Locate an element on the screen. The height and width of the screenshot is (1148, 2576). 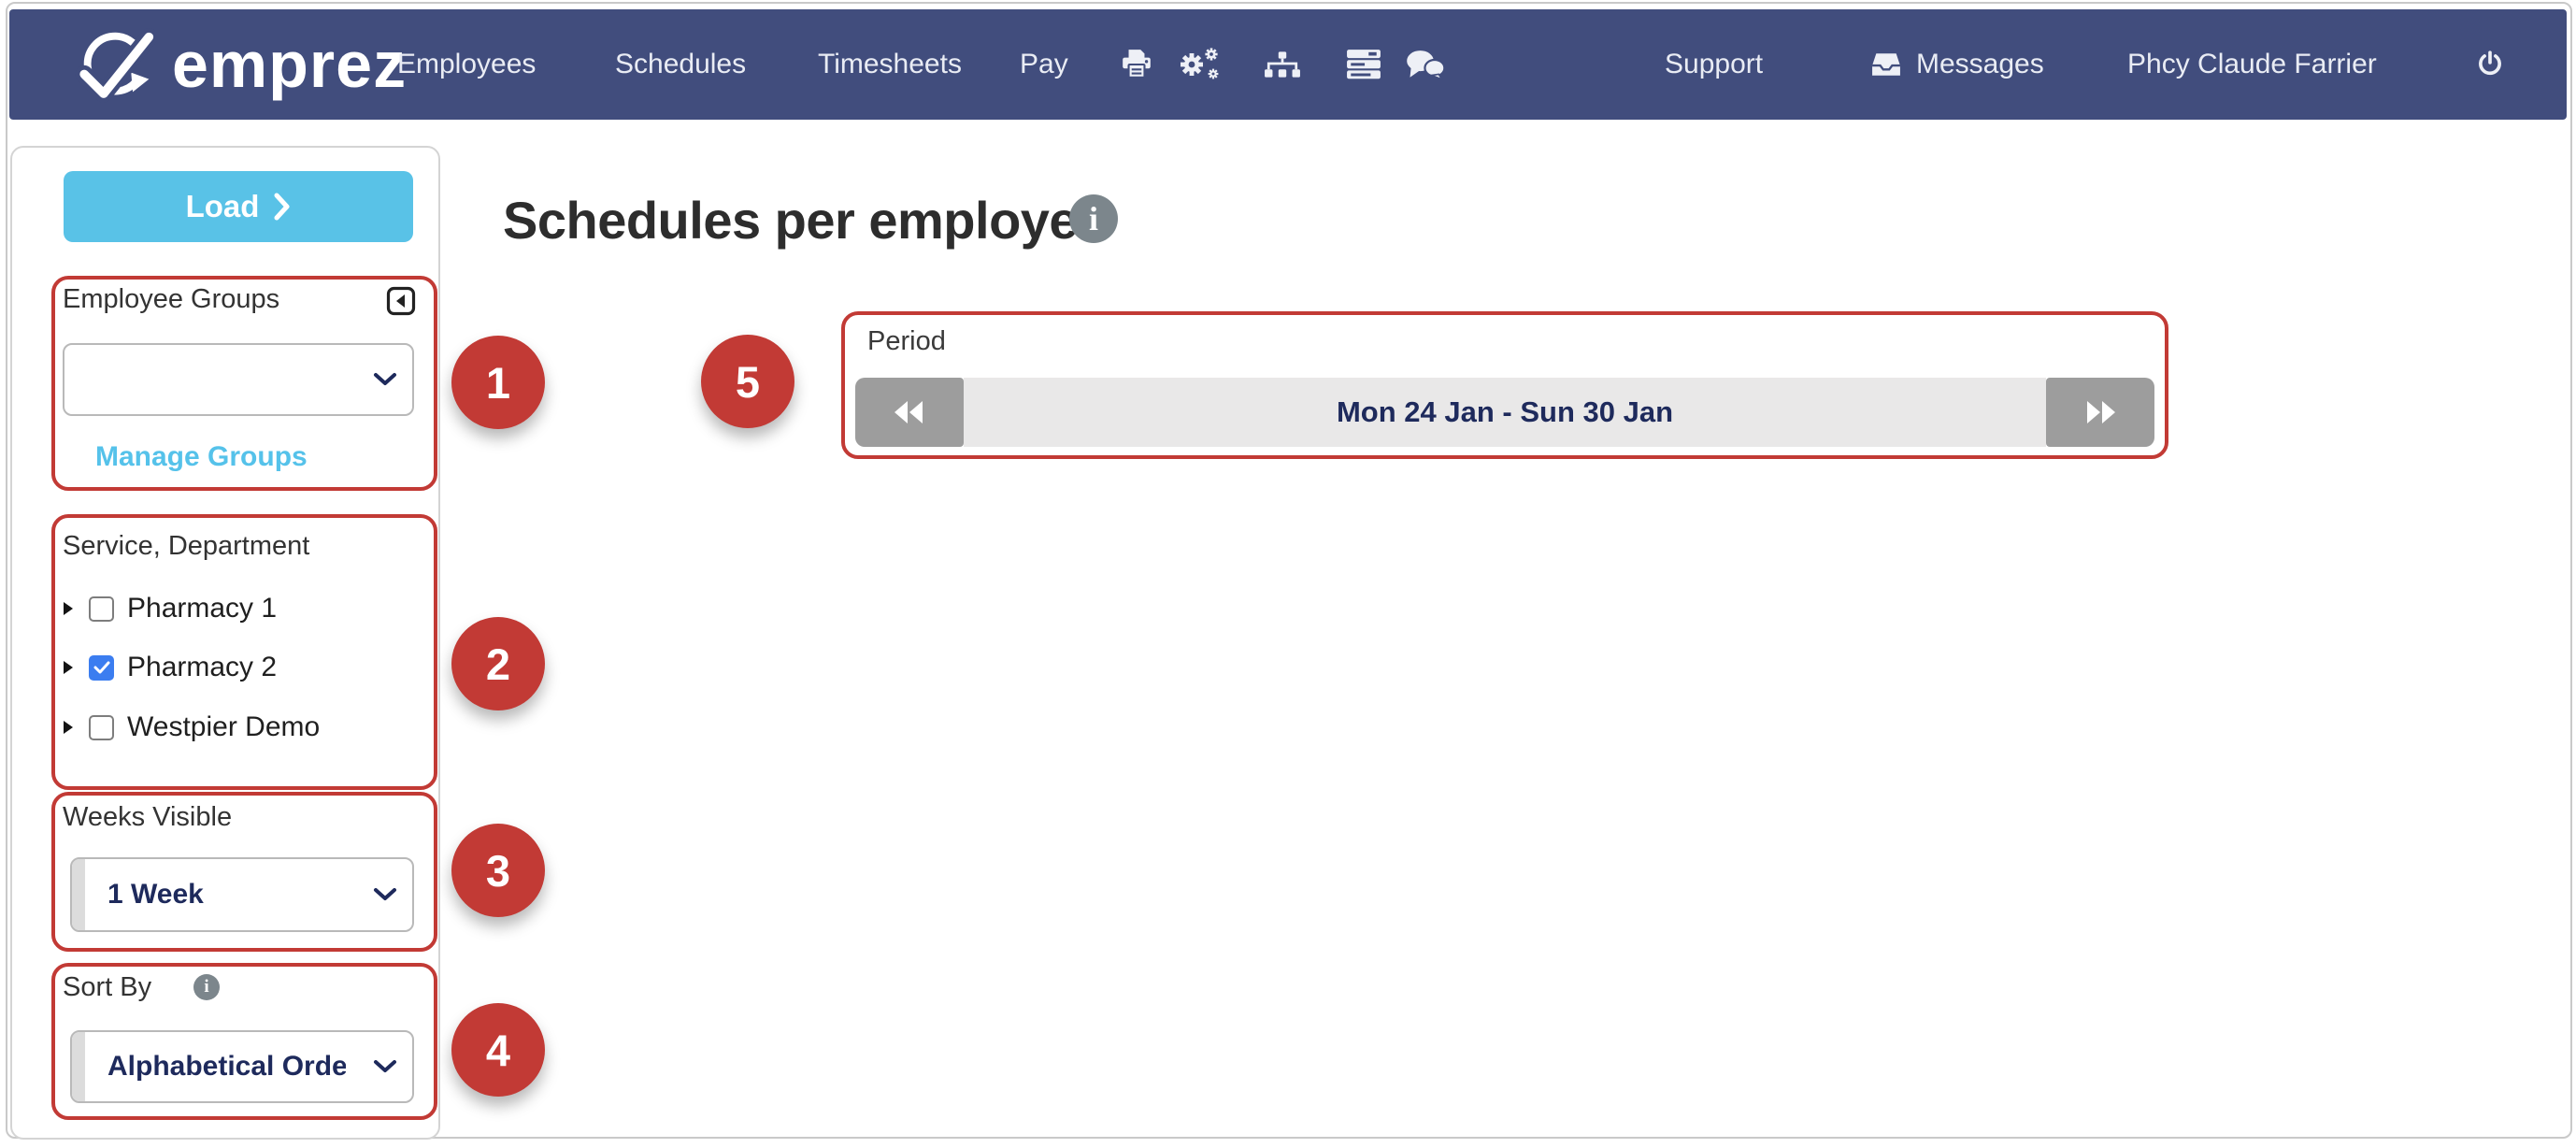
server-button is located at coordinates (1363, 64).